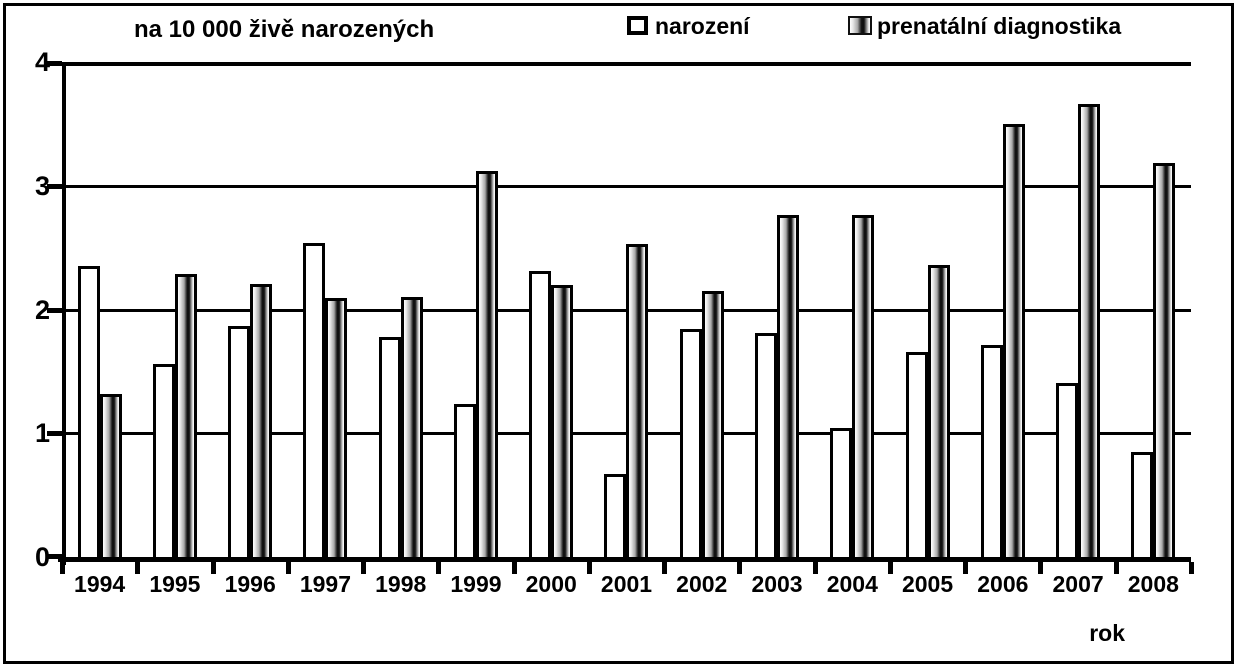 Image resolution: width=1237 pixels, height=667 pixels. Describe the element at coordinates (841, 492) in the screenshot. I see `bar-narozeni-2004` at that location.